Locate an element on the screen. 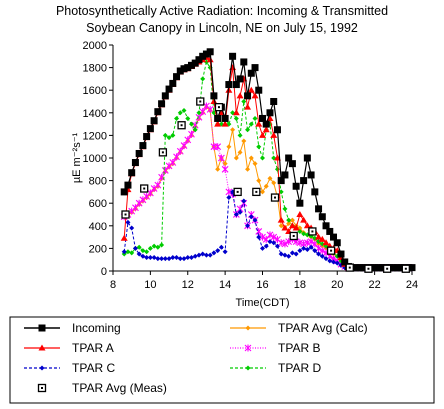 The height and width of the screenshot is (409, 444). y-tick-label: 1000 is located at coordinates (95, 159).